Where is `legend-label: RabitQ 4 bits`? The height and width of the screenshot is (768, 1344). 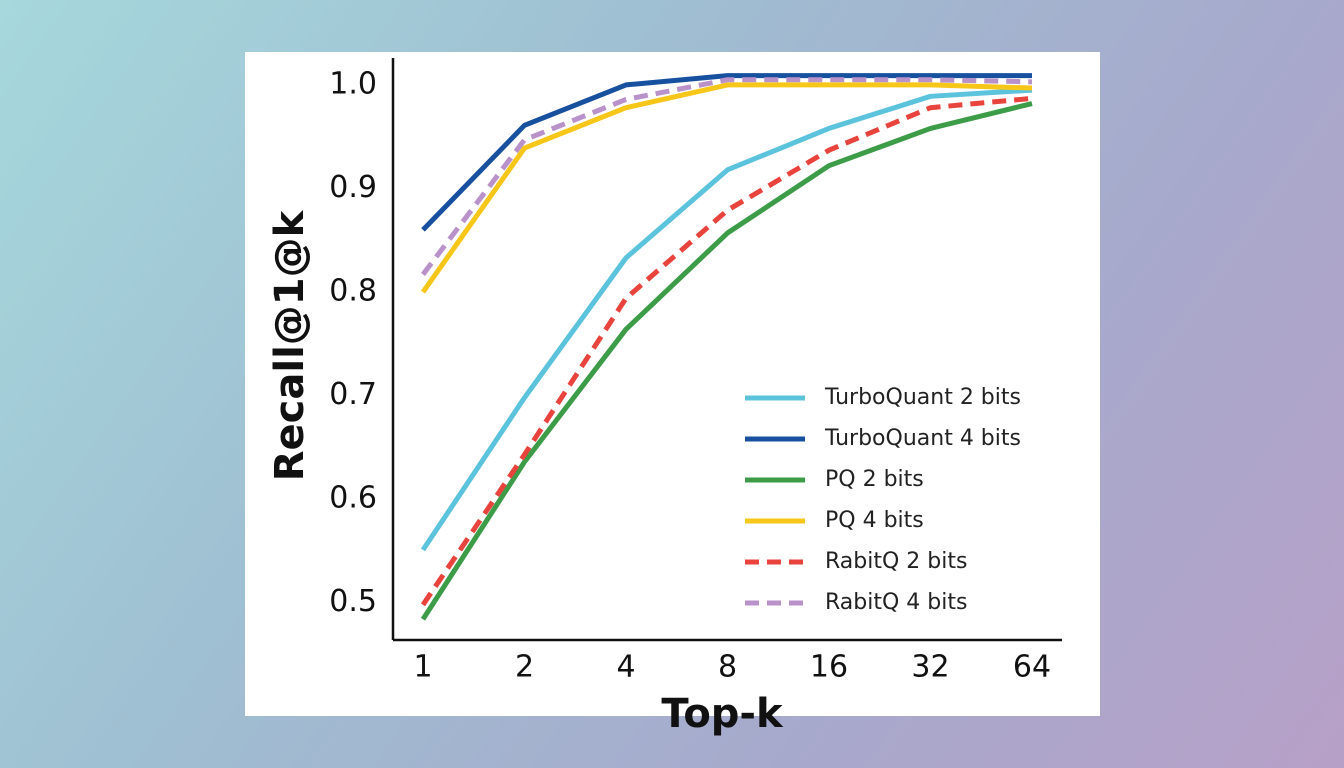
legend-label: RabitQ 4 bits is located at coordinates (896, 602).